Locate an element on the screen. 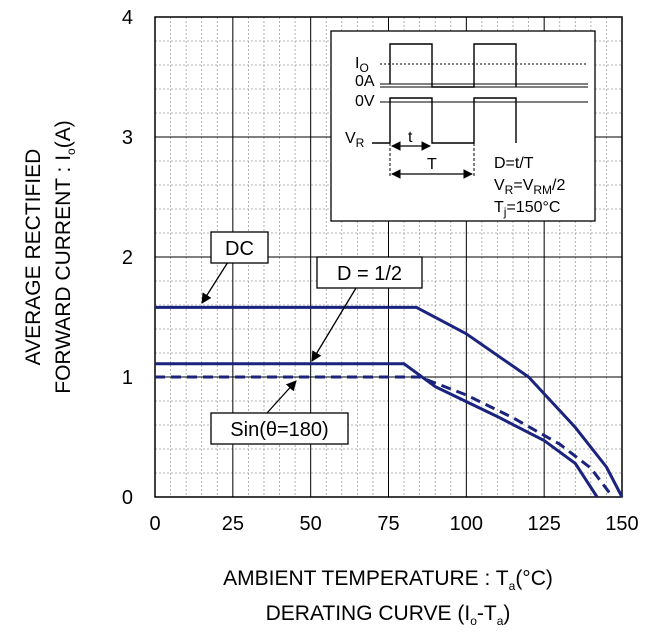  inset-box is located at coordinates (463, 126).